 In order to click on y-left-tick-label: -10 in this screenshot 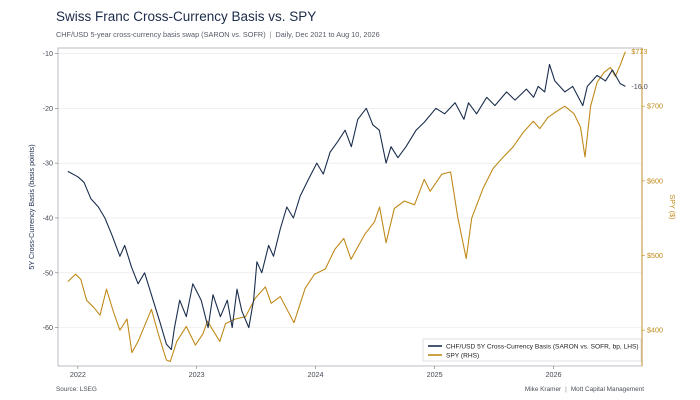, I will do `click(48, 53)`.